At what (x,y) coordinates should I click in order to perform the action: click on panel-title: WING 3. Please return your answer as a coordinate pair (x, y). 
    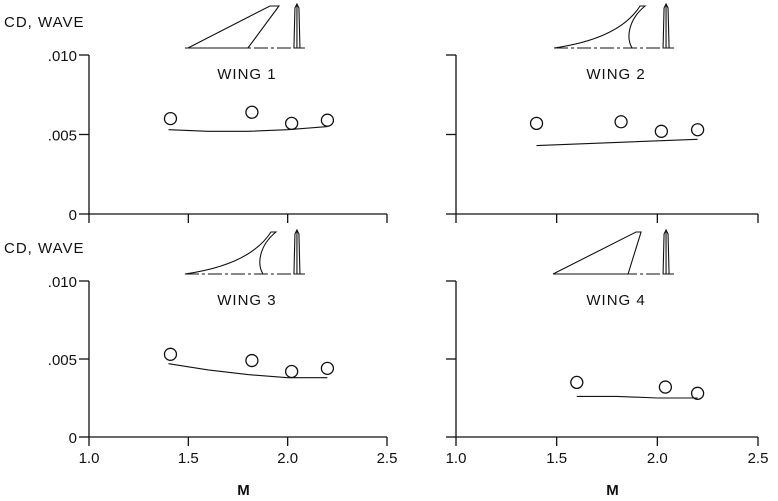
    Looking at the image, I should click on (246, 300).